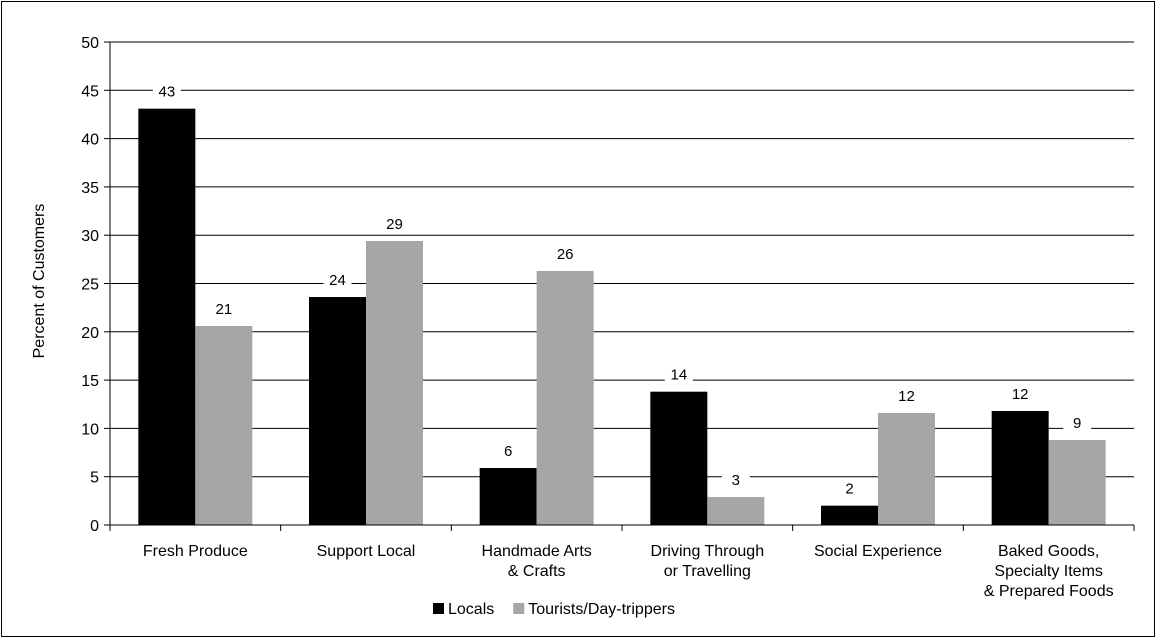  I want to click on data-label: 14, so click(678, 375).